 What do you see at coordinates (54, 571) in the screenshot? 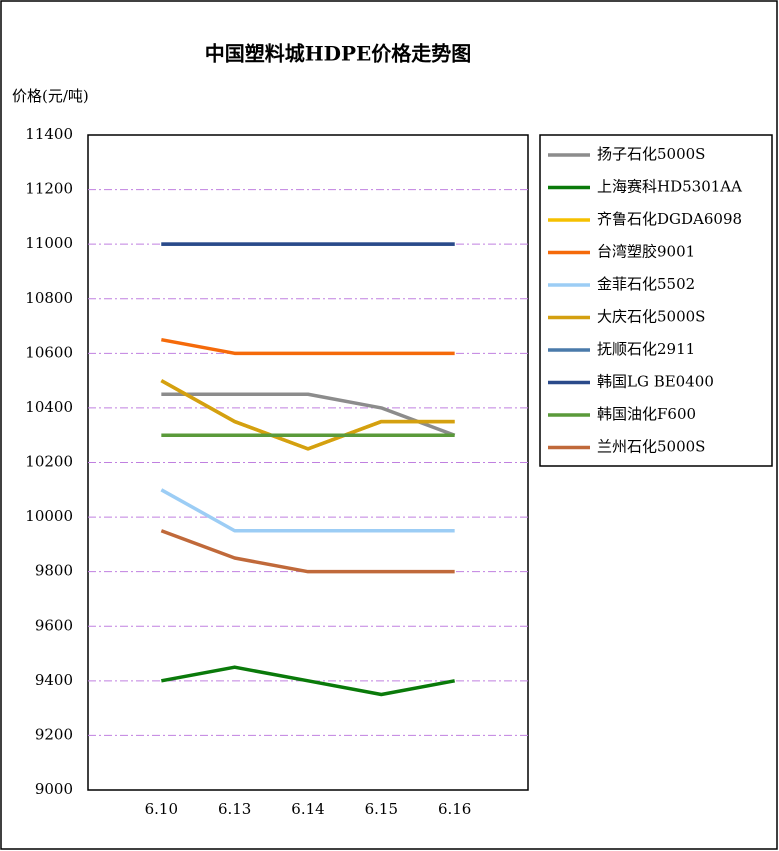
I see `y-tick-label: 9800` at bounding box center [54, 571].